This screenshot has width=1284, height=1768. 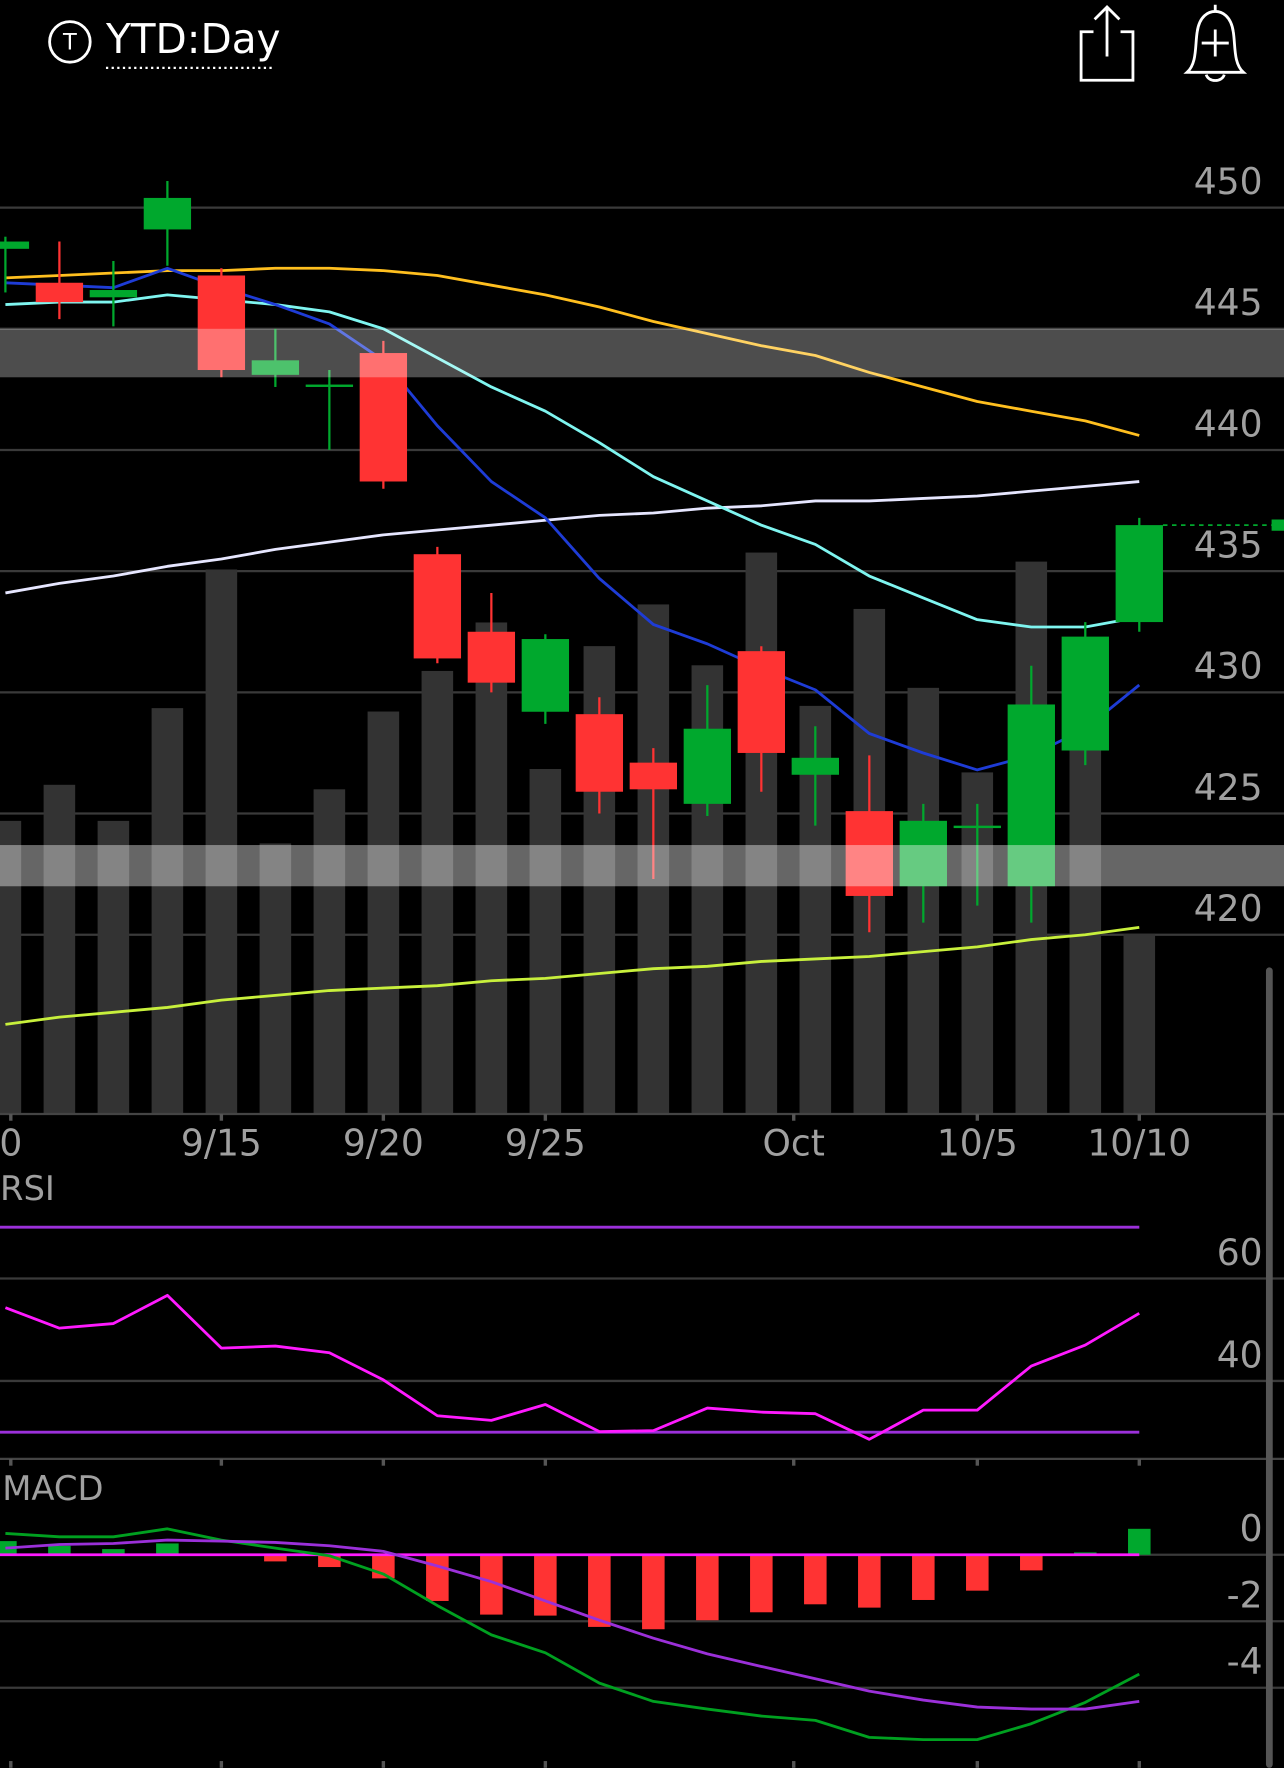 What do you see at coordinates (1215, 30) in the screenshot?
I see `bell-plus` at bounding box center [1215, 30].